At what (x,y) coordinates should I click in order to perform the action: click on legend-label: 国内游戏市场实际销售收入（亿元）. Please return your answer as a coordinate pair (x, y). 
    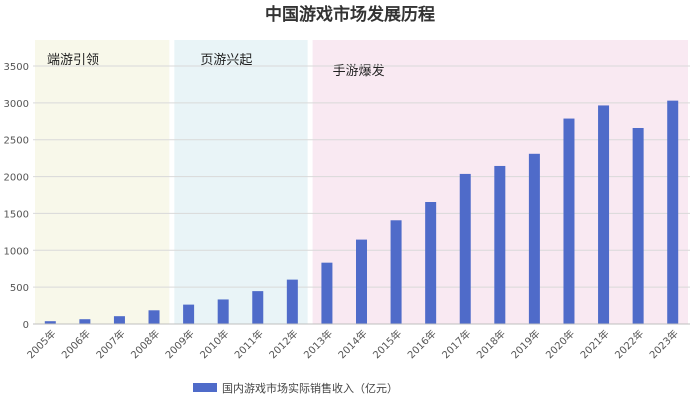
    Looking at the image, I should click on (310, 388).